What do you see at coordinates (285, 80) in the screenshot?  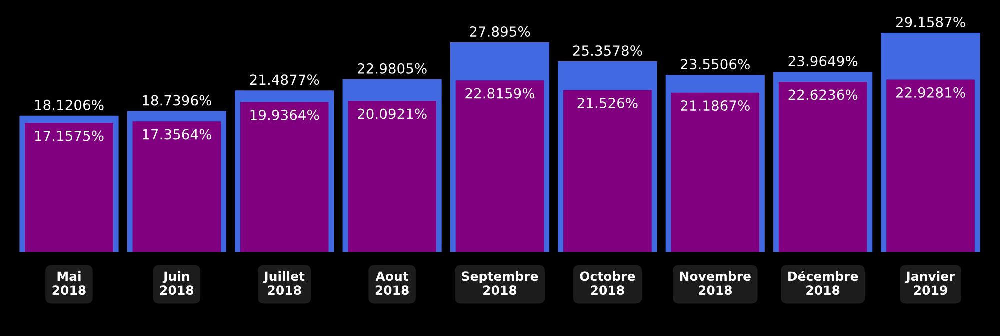 I see `data-label: 21.4877%` at bounding box center [285, 80].